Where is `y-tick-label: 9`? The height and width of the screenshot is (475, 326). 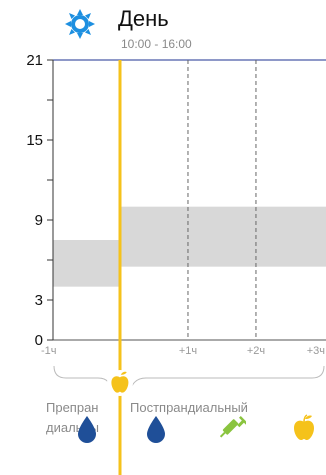 y-tick-label: 9 is located at coordinates (39, 220).